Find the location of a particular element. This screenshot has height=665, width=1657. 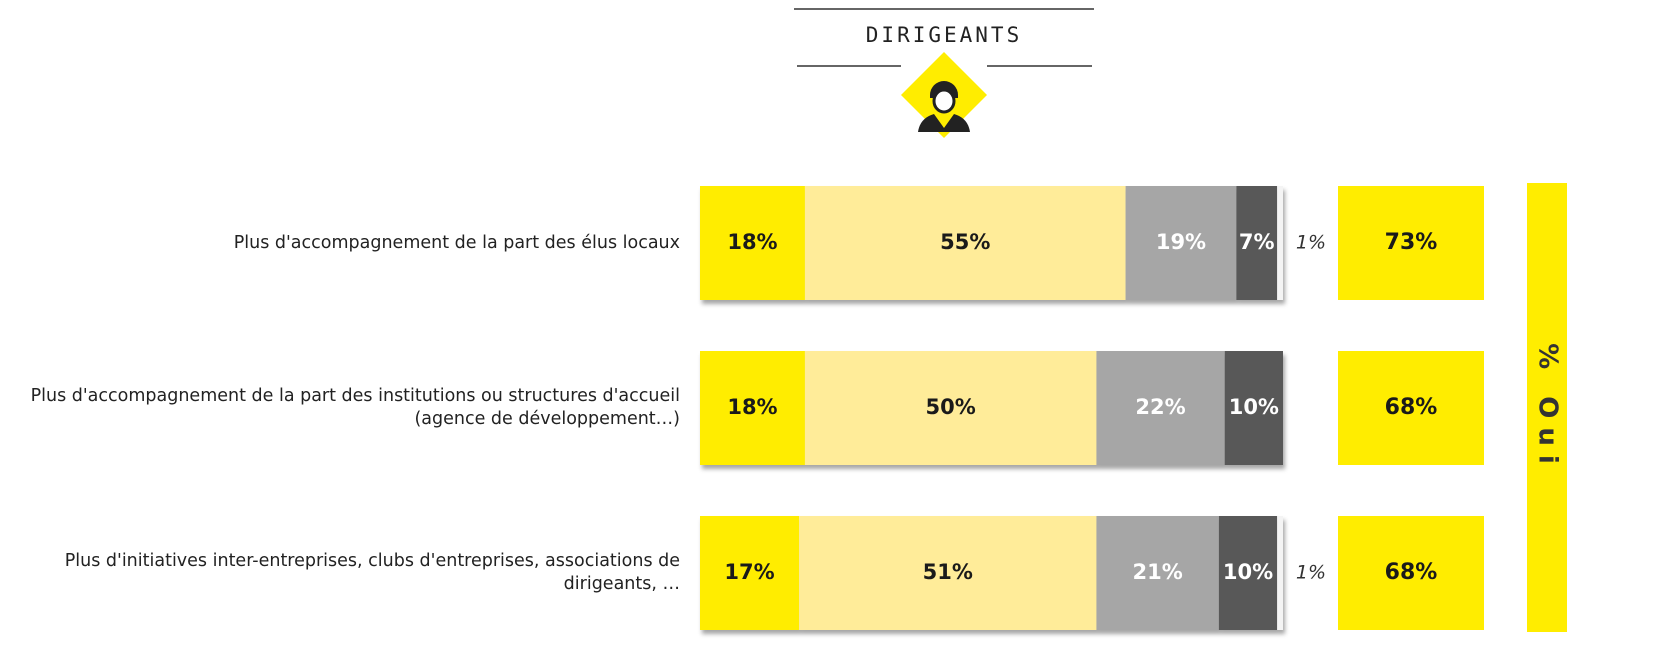

total-label: 73% is located at coordinates (1411, 242).